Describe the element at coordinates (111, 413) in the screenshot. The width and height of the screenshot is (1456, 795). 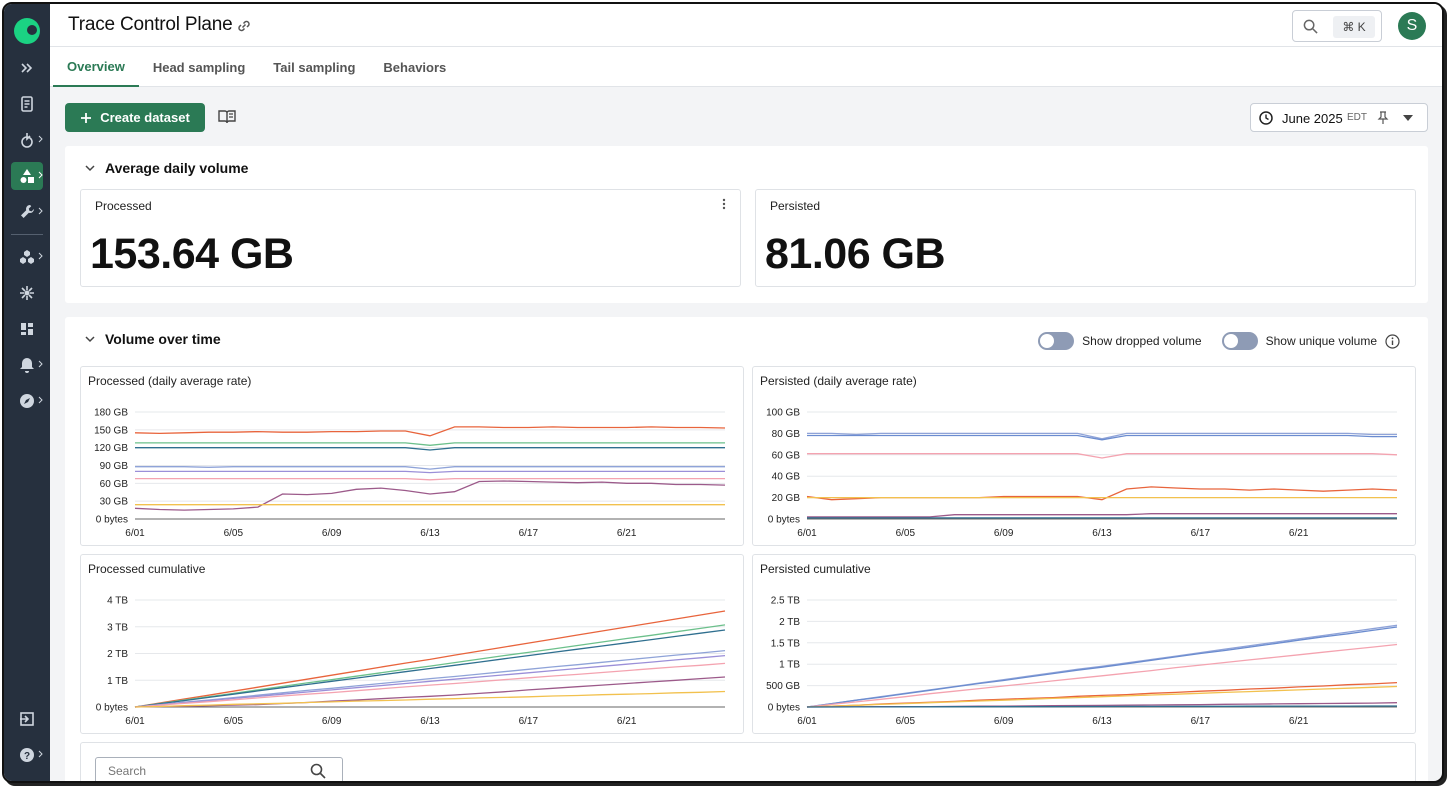
I see `y-tick-label: 180 GB` at that location.